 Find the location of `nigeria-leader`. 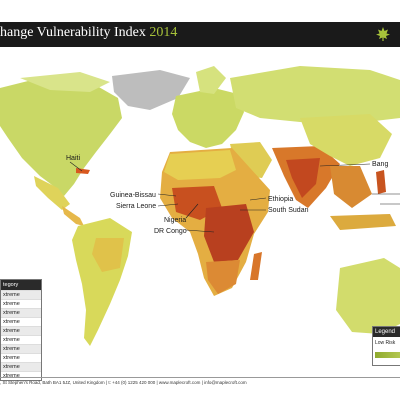

nigeria-leader is located at coordinates (192, 211).